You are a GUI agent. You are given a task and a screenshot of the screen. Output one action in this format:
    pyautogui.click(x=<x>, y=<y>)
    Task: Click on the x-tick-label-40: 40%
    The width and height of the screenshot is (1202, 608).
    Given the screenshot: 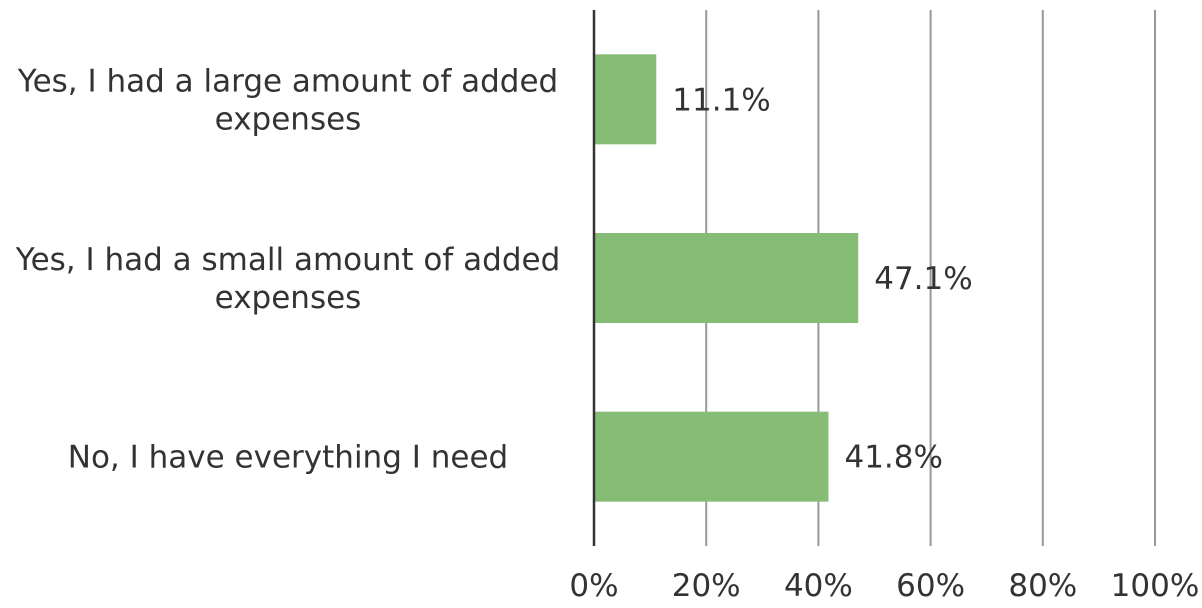 What is the action you would take?
    pyautogui.click(x=818, y=586)
    